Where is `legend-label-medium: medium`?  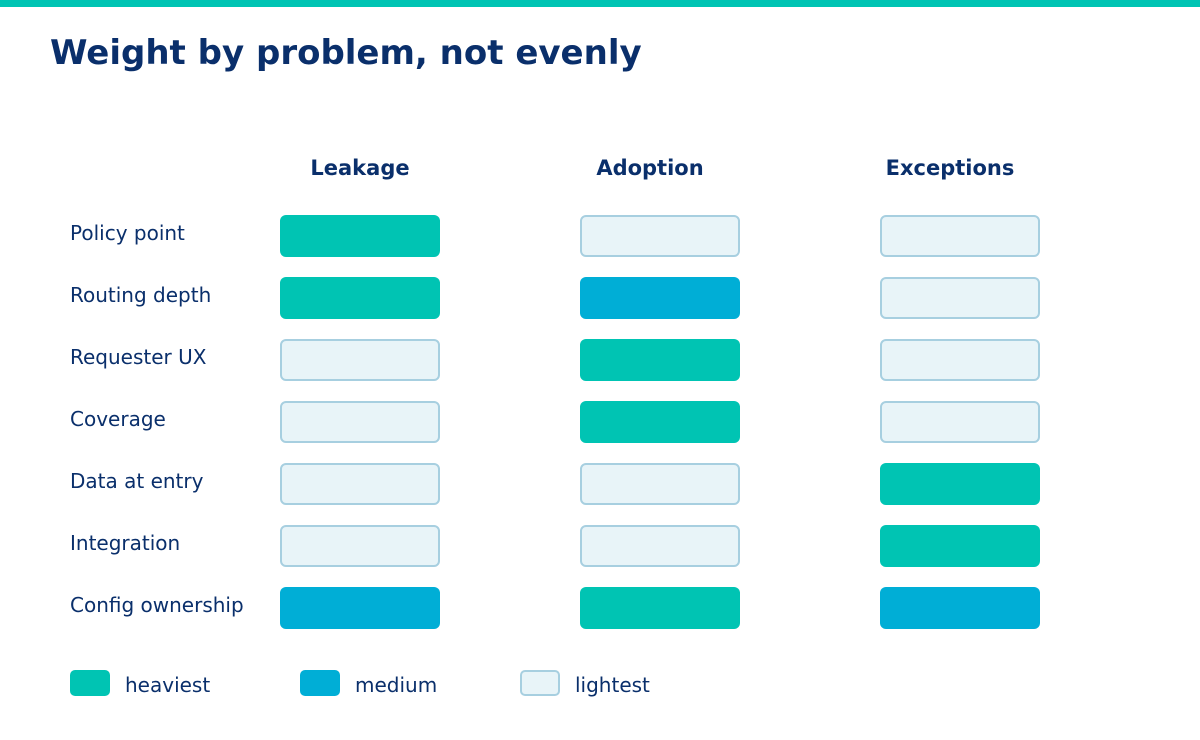 legend-label-medium: medium is located at coordinates (396, 685).